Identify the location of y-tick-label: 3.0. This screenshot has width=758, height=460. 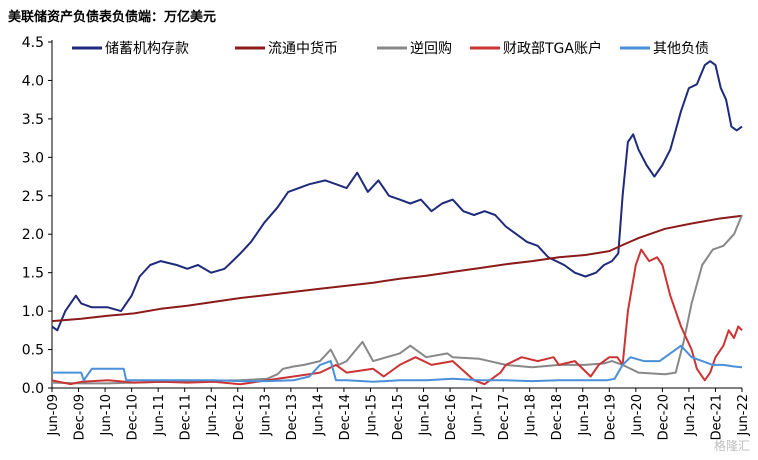
(33, 158).